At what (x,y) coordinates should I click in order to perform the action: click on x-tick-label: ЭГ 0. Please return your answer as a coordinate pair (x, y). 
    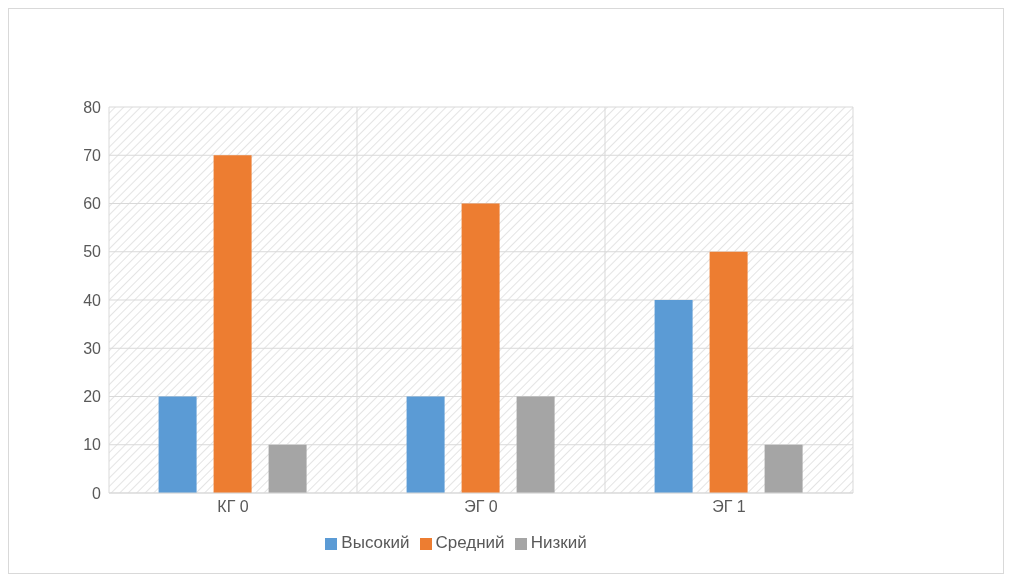
    Looking at the image, I should click on (481, 507).